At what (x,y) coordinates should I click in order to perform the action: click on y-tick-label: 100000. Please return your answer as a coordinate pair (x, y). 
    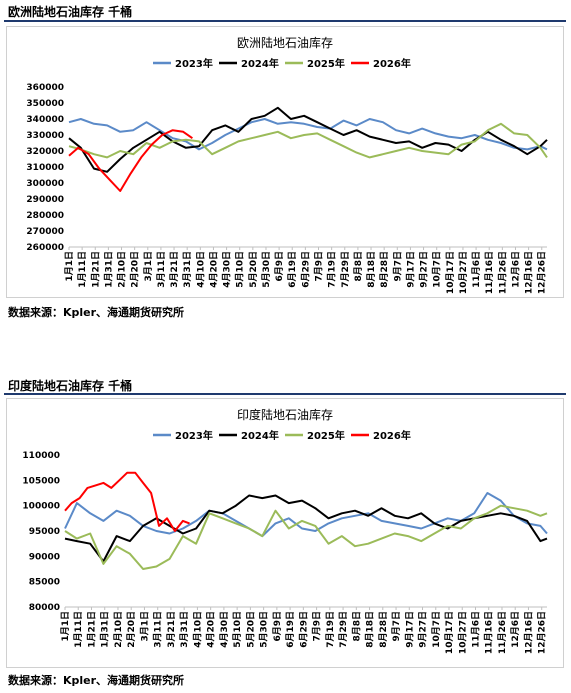
    Looking at the image, I should click on (41, 507).